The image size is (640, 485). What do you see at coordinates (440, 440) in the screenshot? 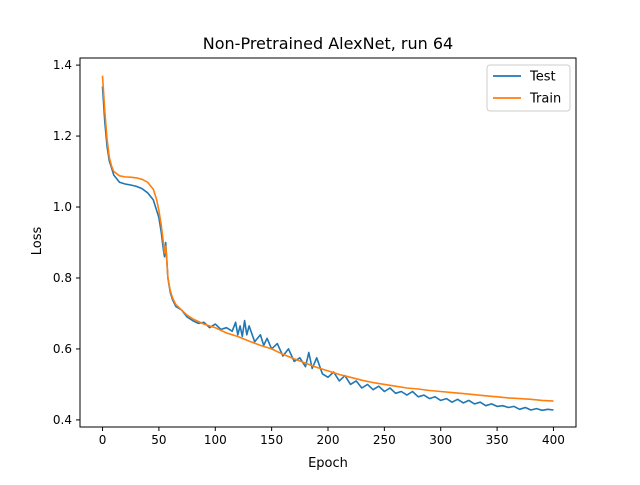
I see `x-tick-label: 300` at bounding box center [440, 440].